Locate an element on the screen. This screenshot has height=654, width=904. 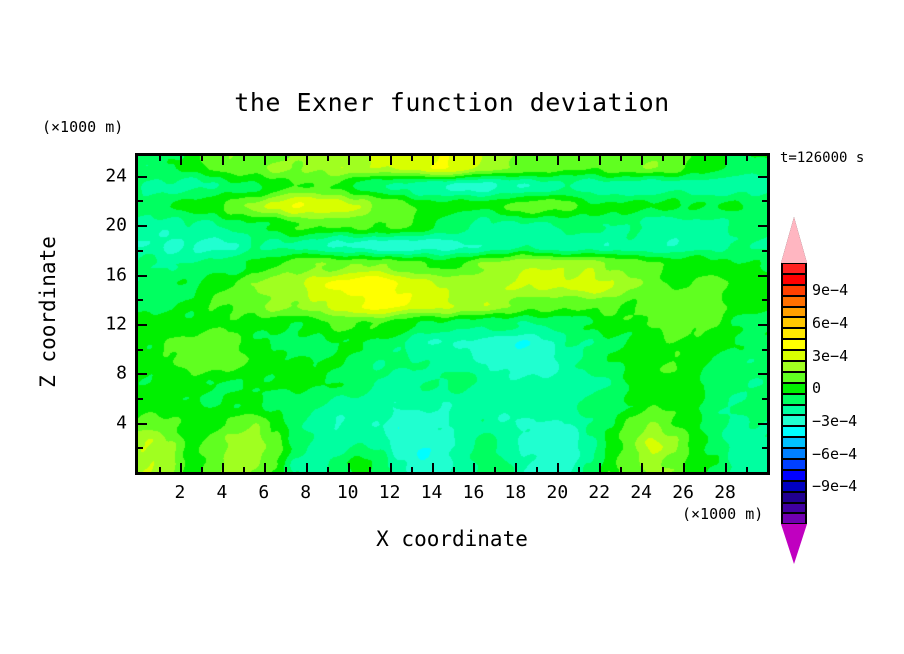
x-tick-label: 24 is located at coordinates (641, 492).